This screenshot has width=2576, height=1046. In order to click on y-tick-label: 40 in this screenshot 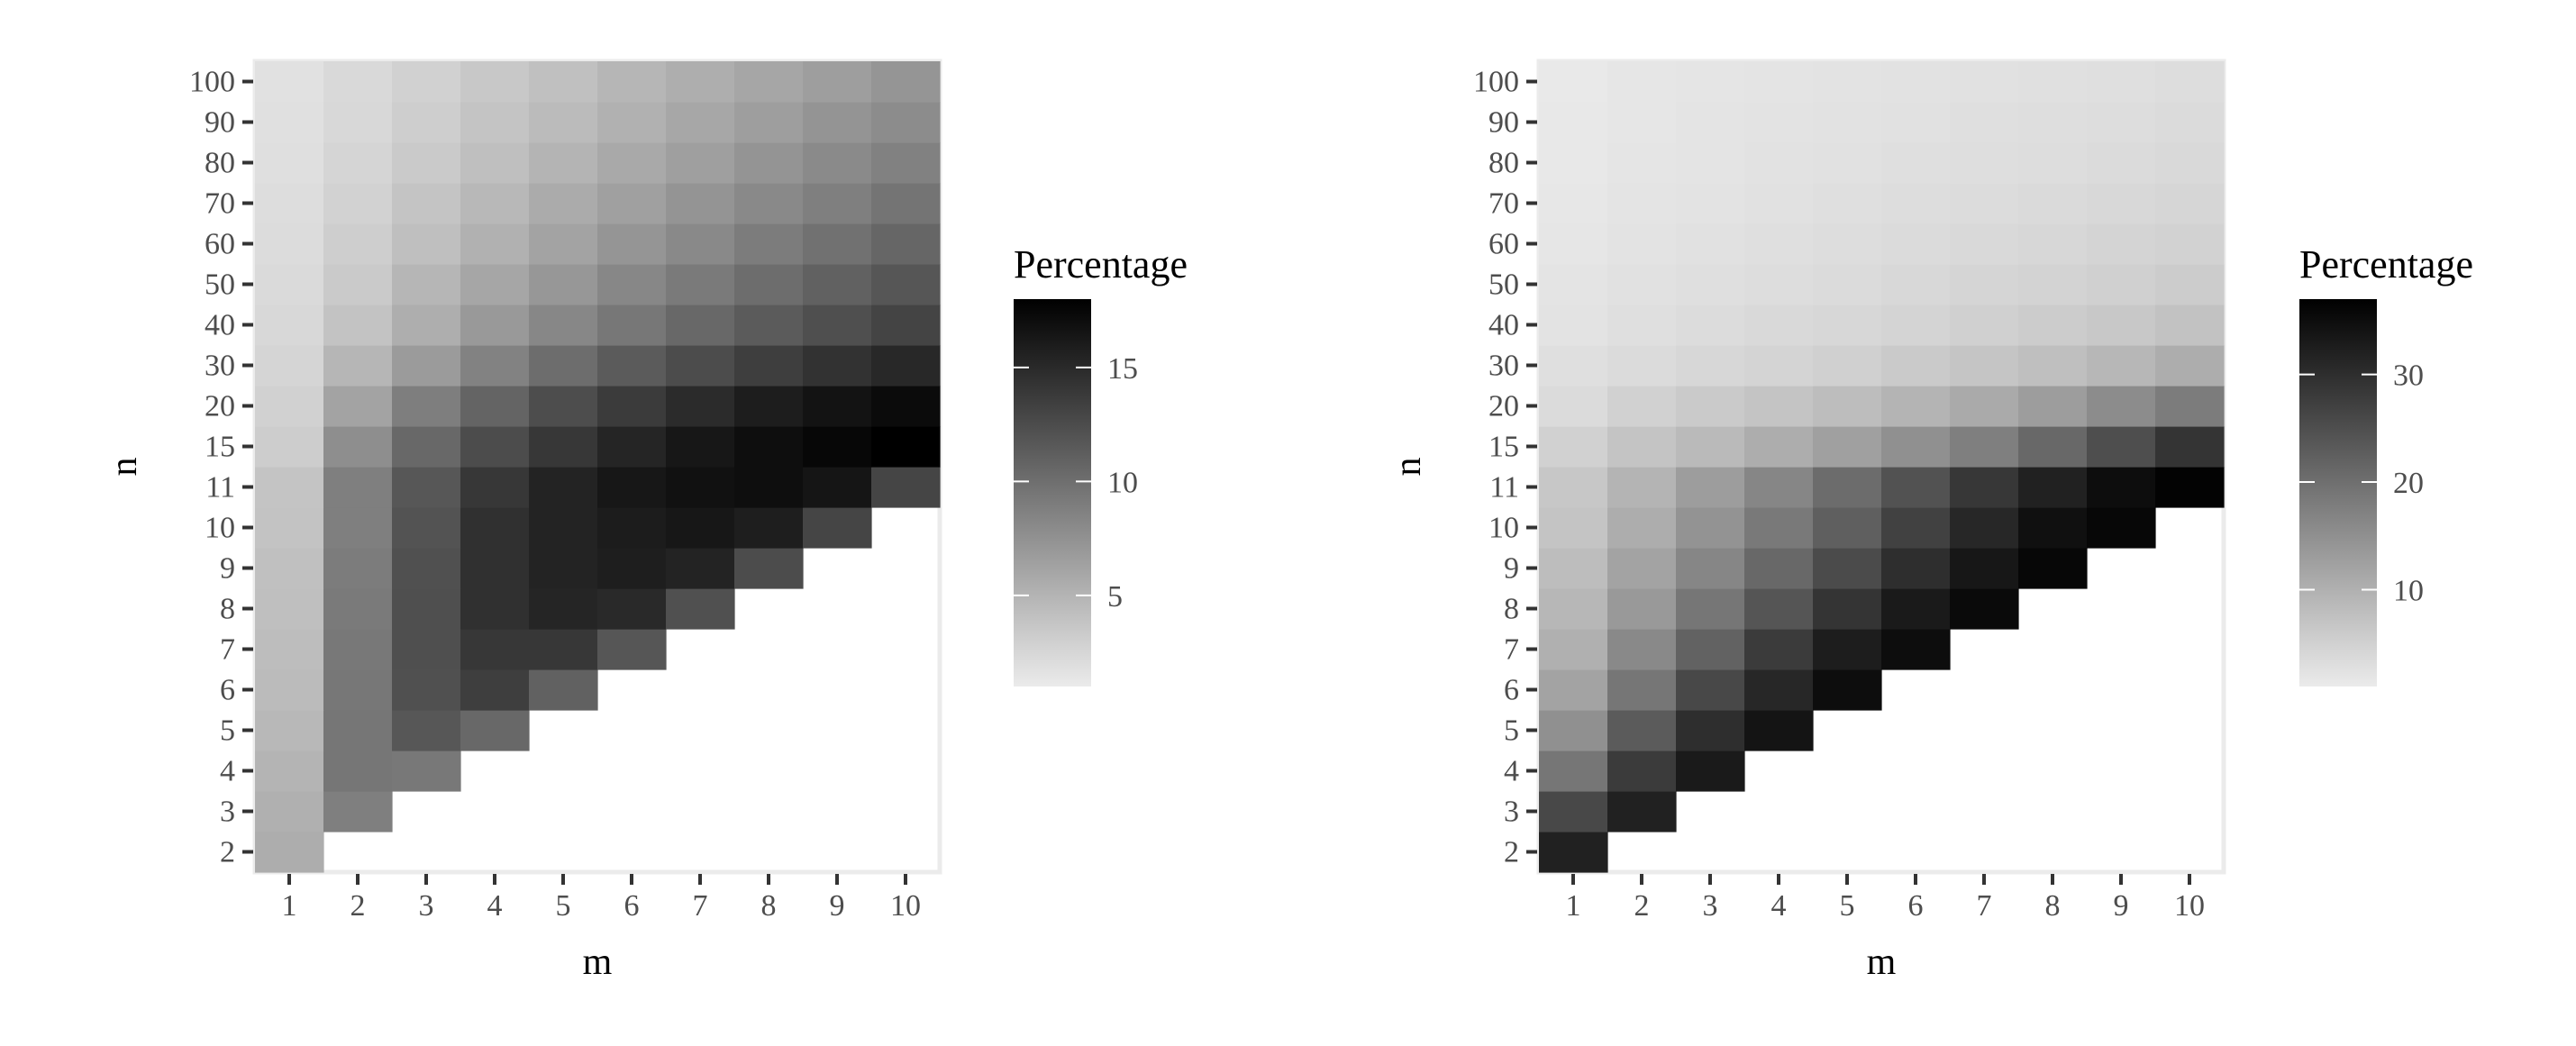, I will do `click(220, 325)`.